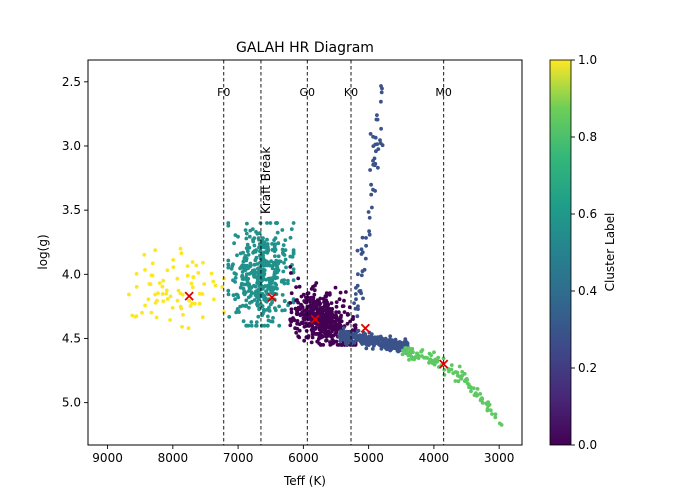  What do you see at coordinates (351, 92) in the screenshot?
I see `vertical-line-label: K0` at bounding box center [351, 92].